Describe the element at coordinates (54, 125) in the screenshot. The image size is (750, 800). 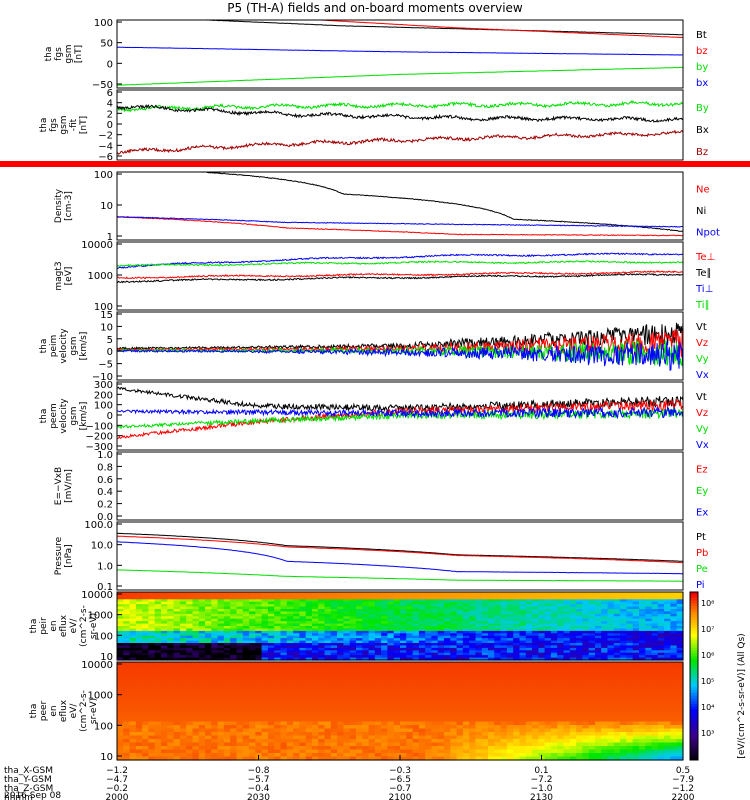
I see `ylabel-1-1: fgs` at that location.